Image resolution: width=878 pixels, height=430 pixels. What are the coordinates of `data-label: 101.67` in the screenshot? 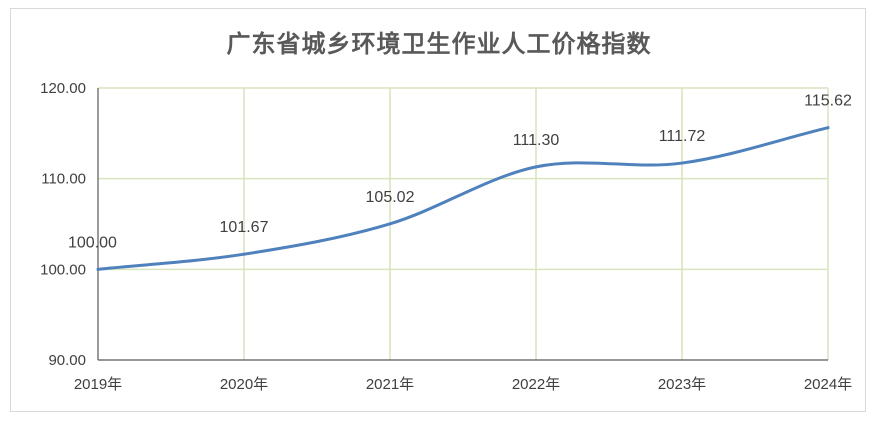 It's located at (244, 227).